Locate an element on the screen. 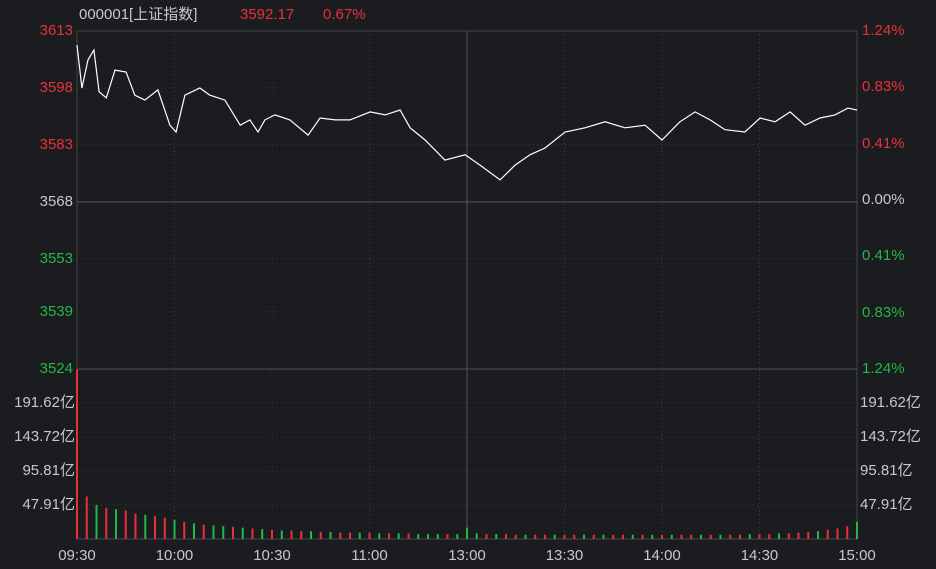 This screenshot has height=569, width=936. chart-title: 000001[上证指数] is located at coordinates (138, 14).